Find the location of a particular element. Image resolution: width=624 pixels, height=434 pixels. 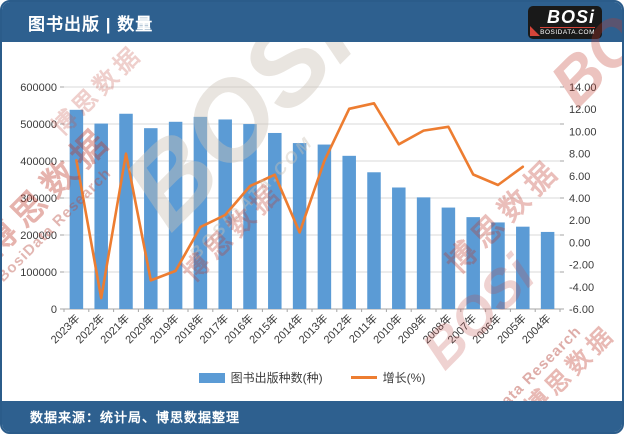

page-title: 图书出版 | 数量 is located at coordinates (91, 24).